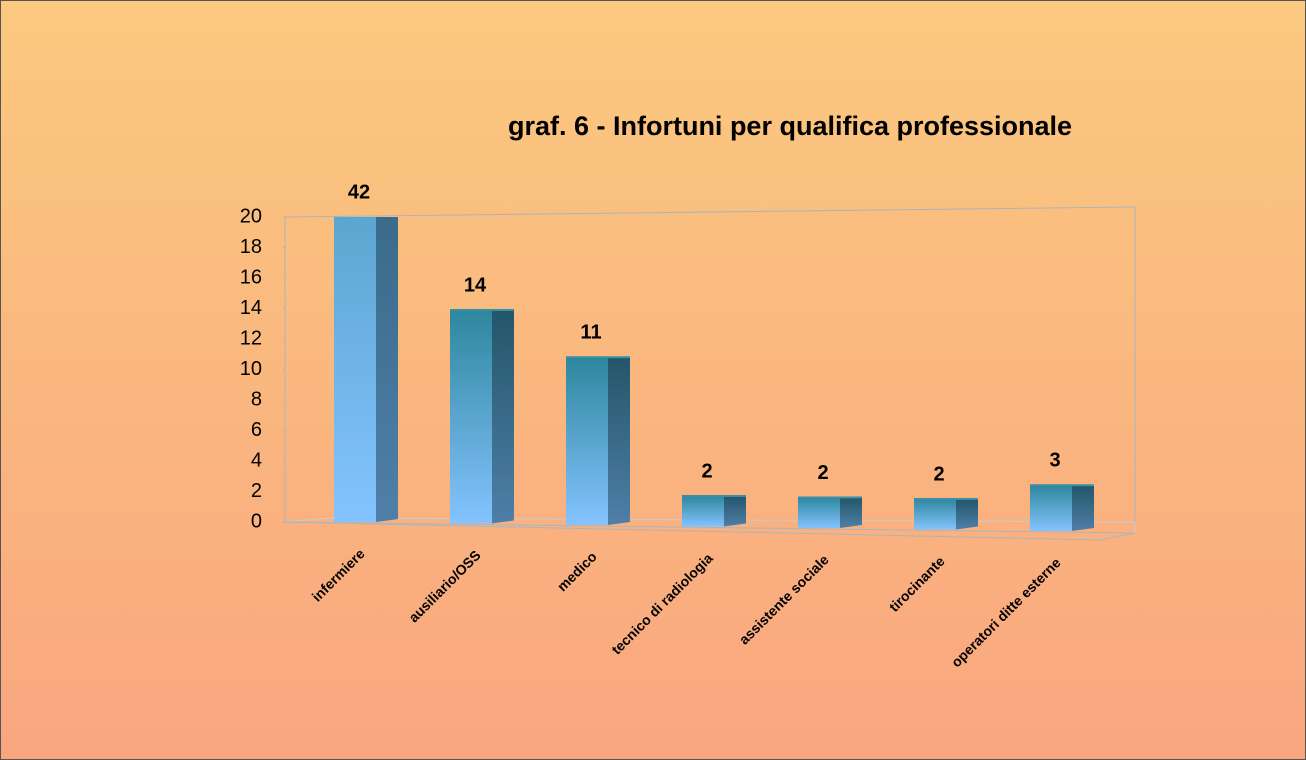  I want to click on y-tick-label: 4, so click(256, 460).